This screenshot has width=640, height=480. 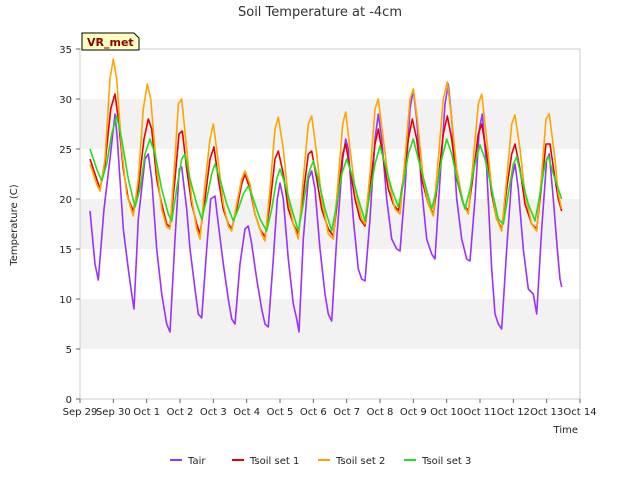 I want to click on x-tick-label: Oct 6, so click(x=313, y=412).